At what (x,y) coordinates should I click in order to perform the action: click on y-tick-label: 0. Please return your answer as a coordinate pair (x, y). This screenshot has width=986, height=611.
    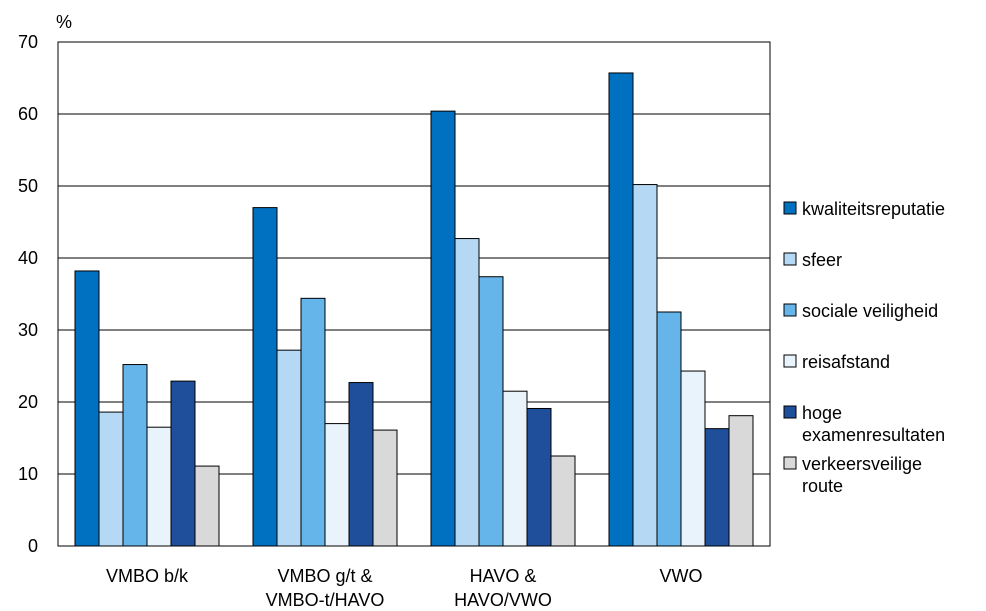
    Looking at the image, I should click on (33, 546).